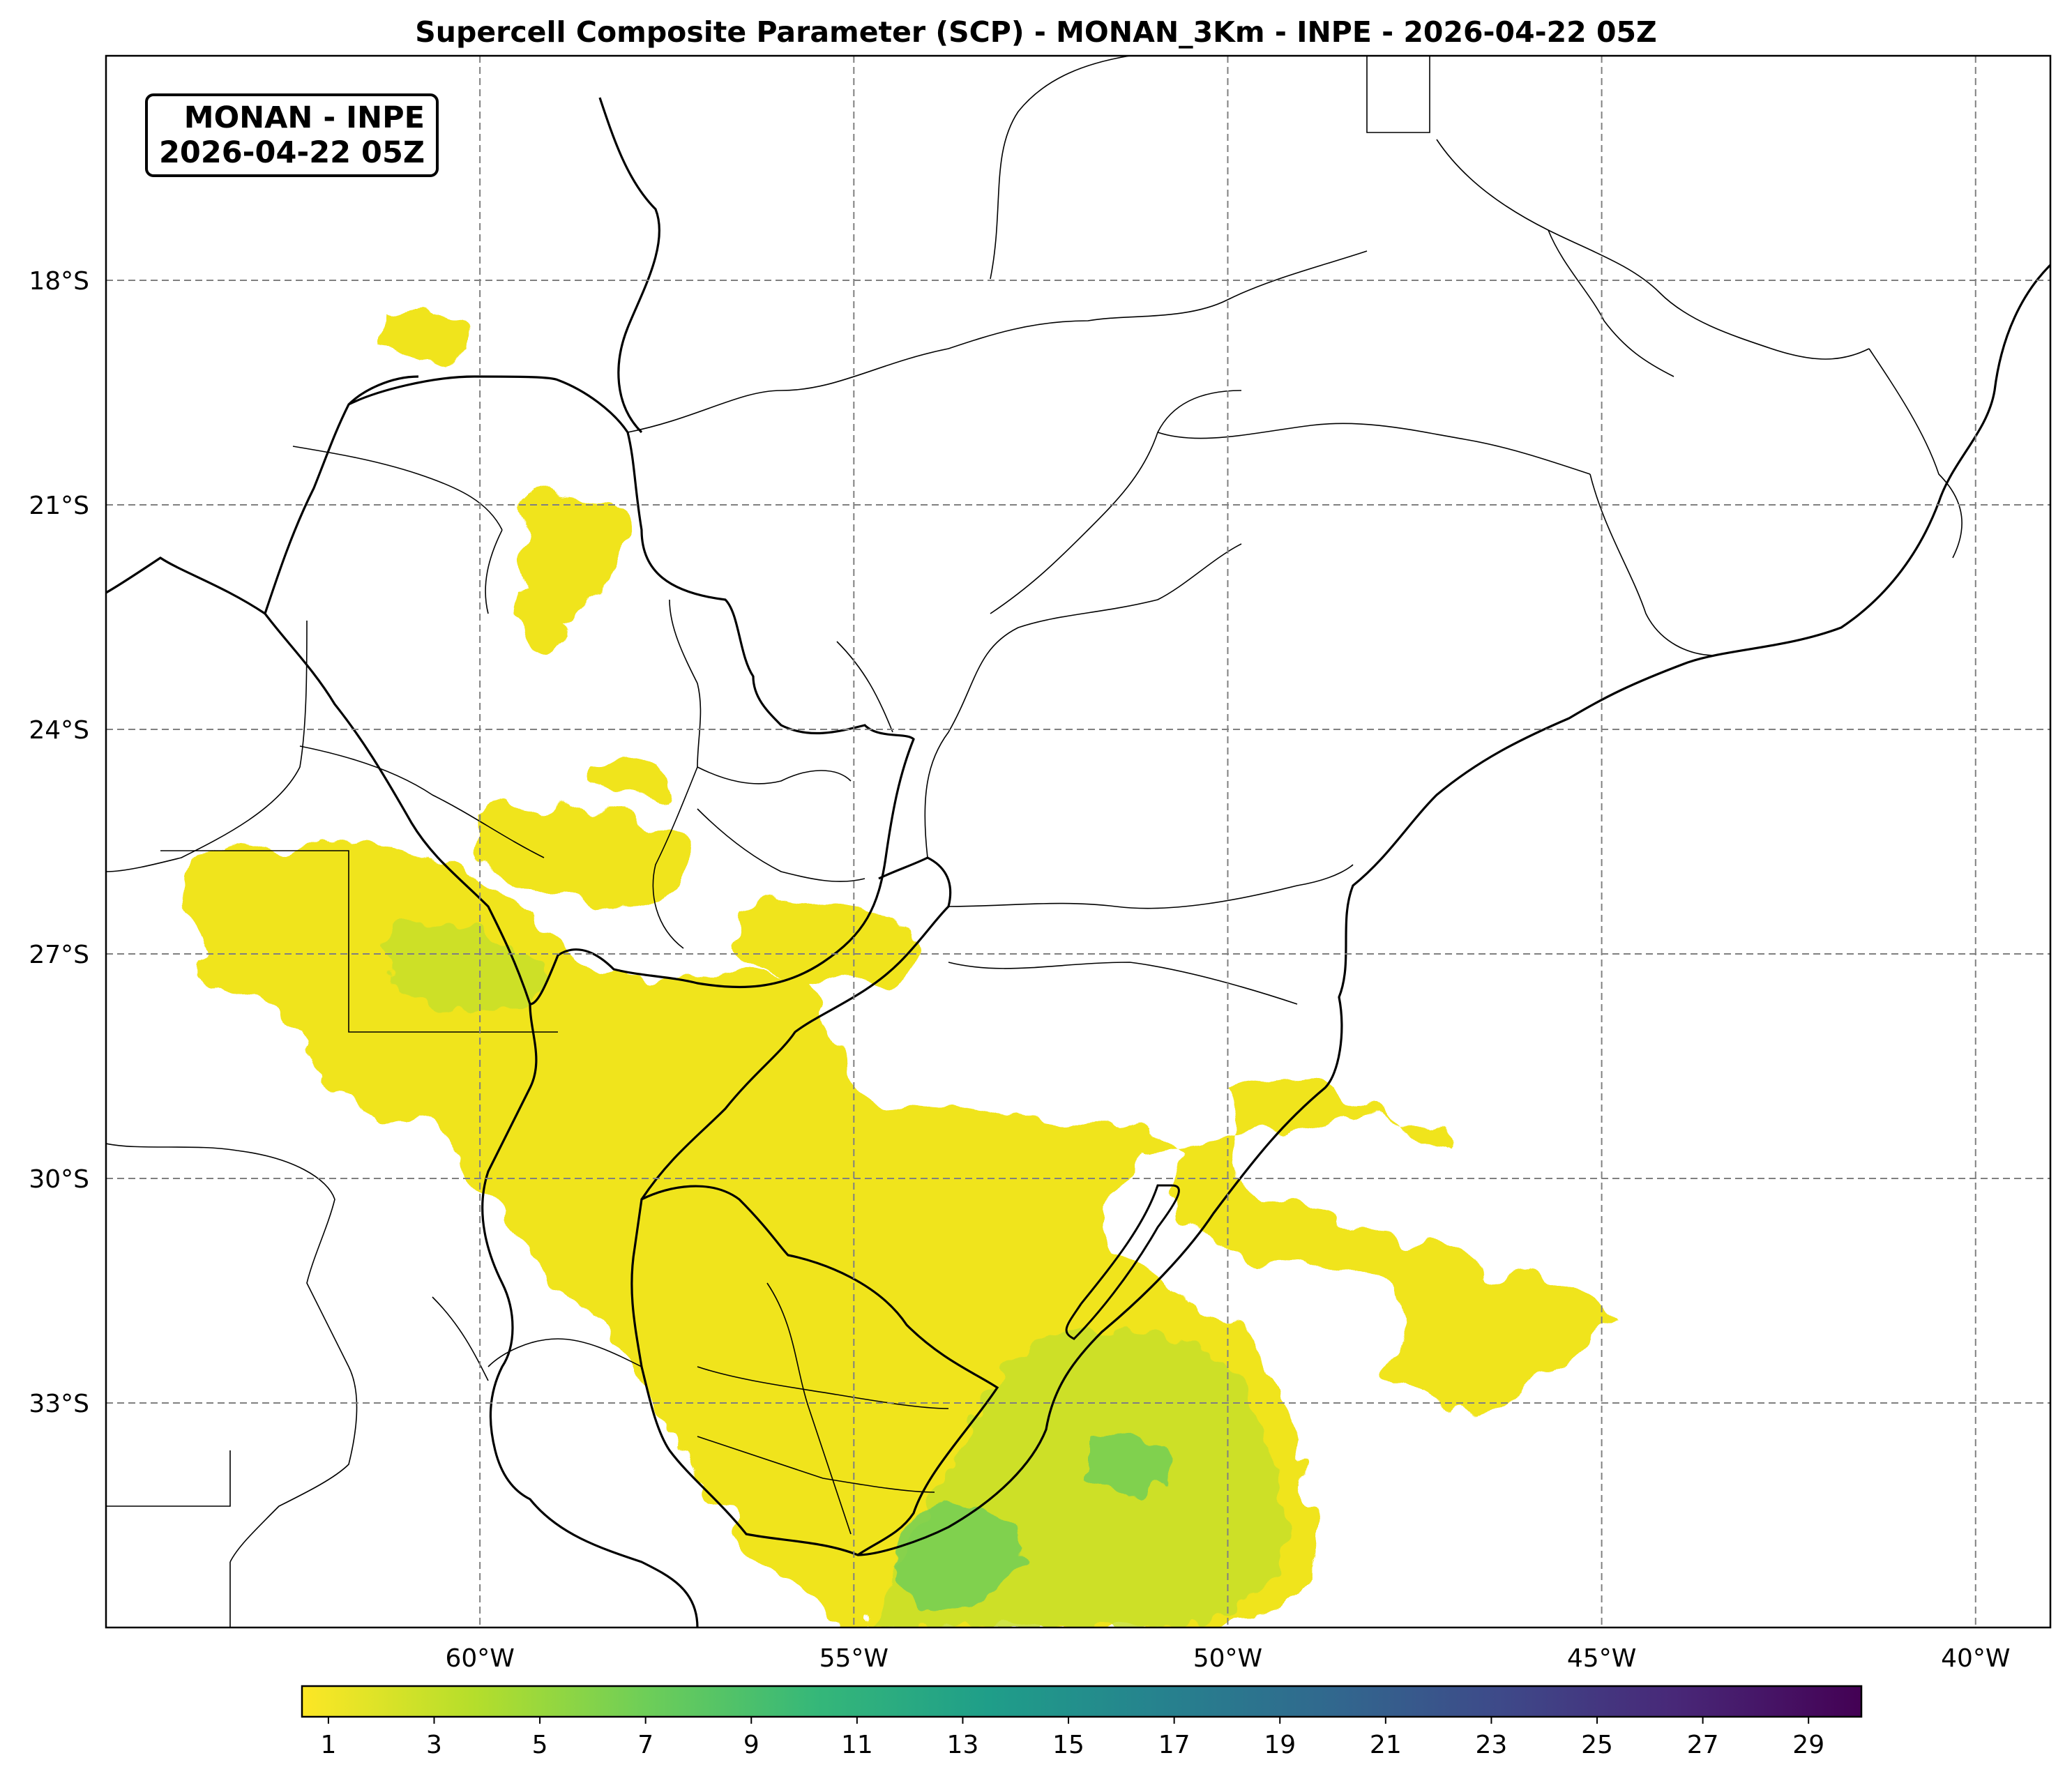 The width and height of the screenshot is (2072, 1783). I want to click on lon-tick-label: 55°W, so click(853, 1658).